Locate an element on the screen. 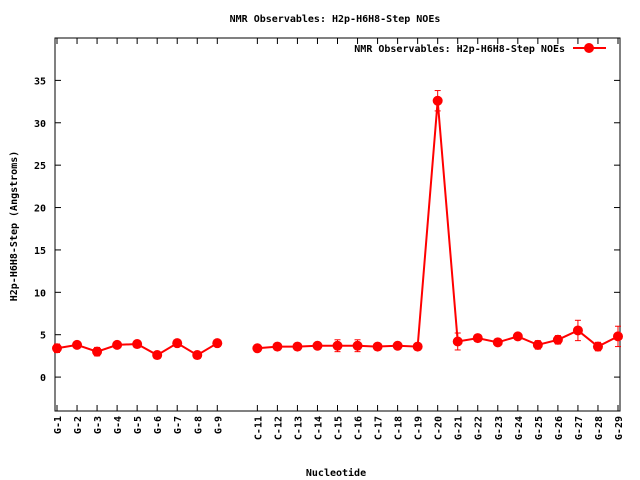 The image size is (640, 480). x-tick-label: G-2 is located at coordinates (78, 425).